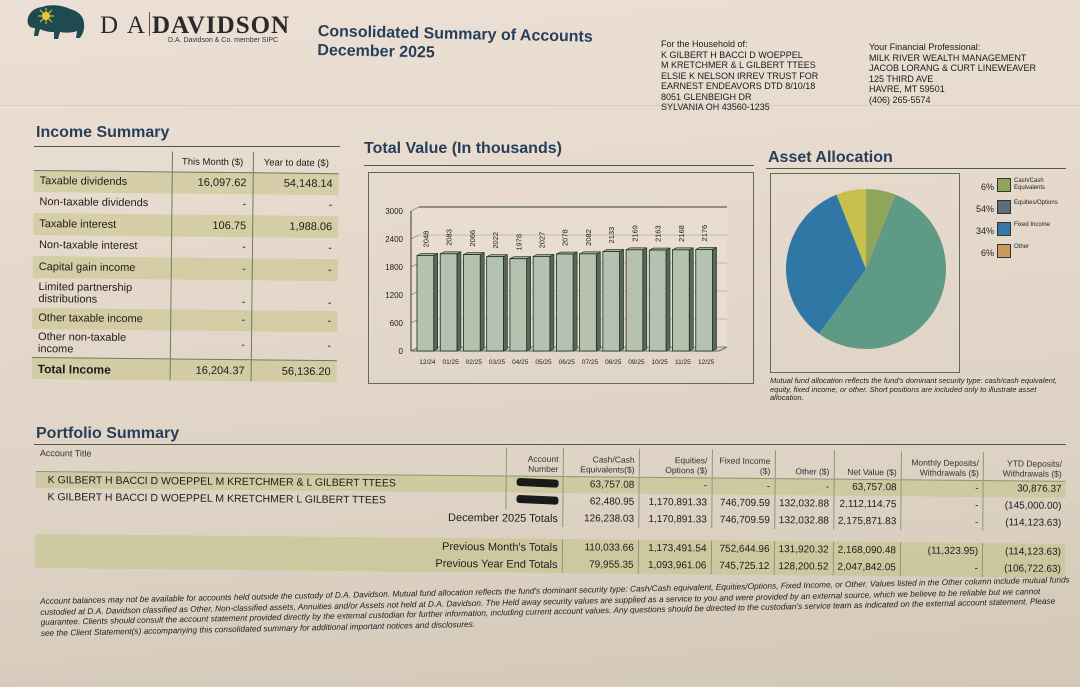  What do you see at coordinates (941, 522) in the screenshot?
I see `totals-monthly-value: -` at bounding box center [941, 522].